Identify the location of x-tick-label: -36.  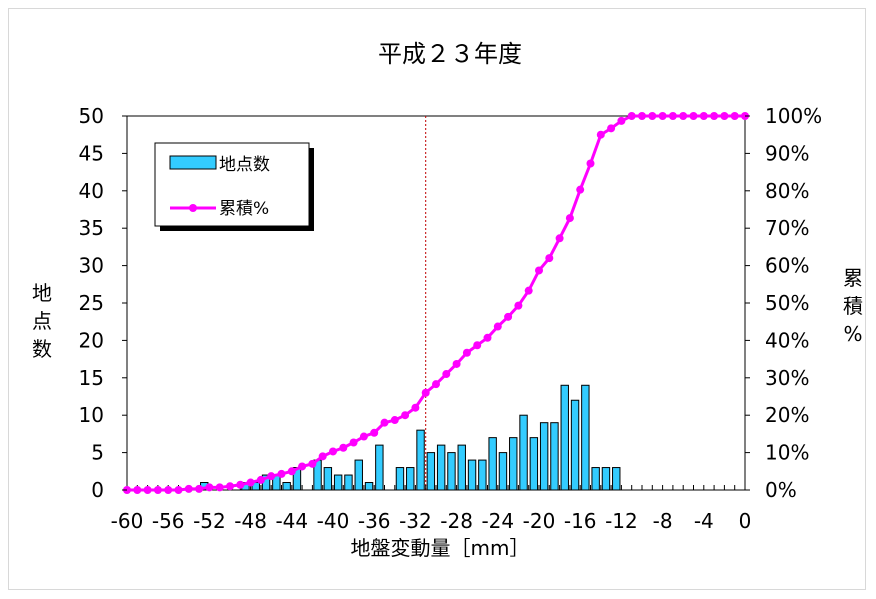
(374, 521).